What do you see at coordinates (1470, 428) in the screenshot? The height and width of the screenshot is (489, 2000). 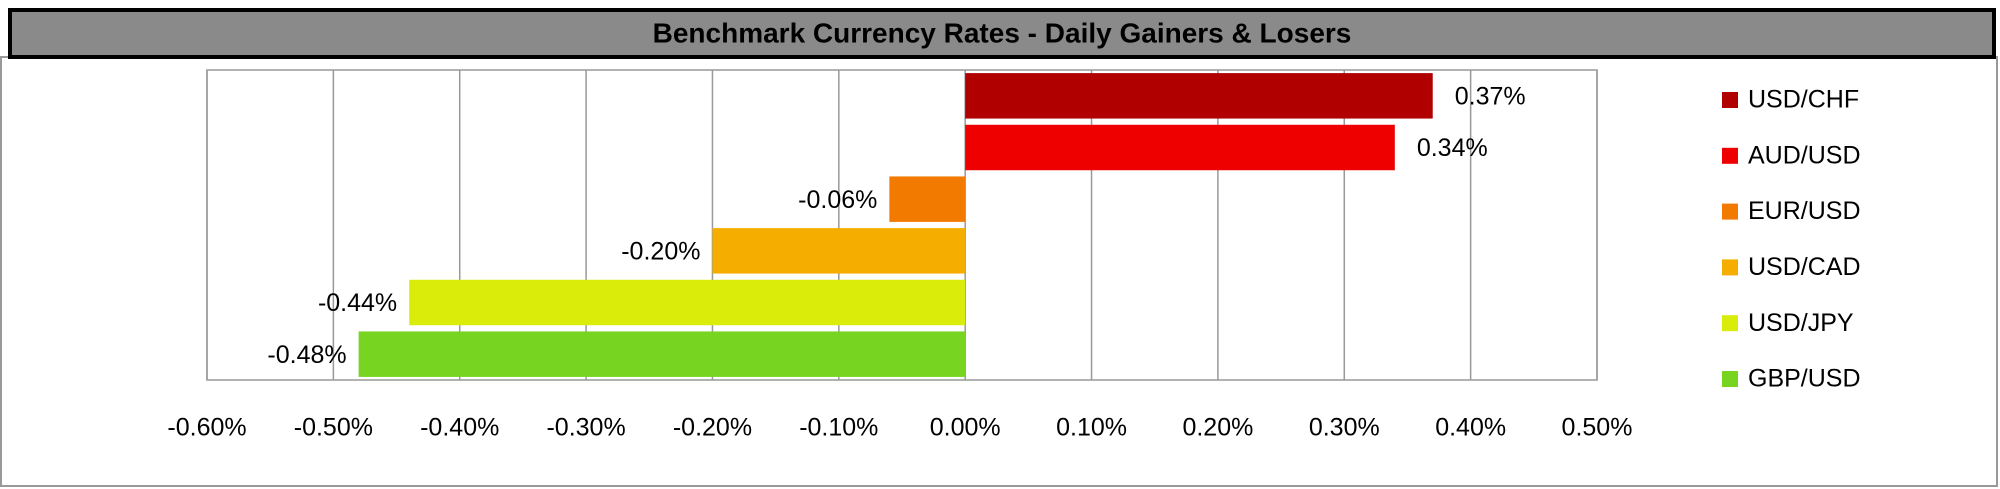 I see `x-tick-label: 0.40%` at bounding box center [1470, 428].